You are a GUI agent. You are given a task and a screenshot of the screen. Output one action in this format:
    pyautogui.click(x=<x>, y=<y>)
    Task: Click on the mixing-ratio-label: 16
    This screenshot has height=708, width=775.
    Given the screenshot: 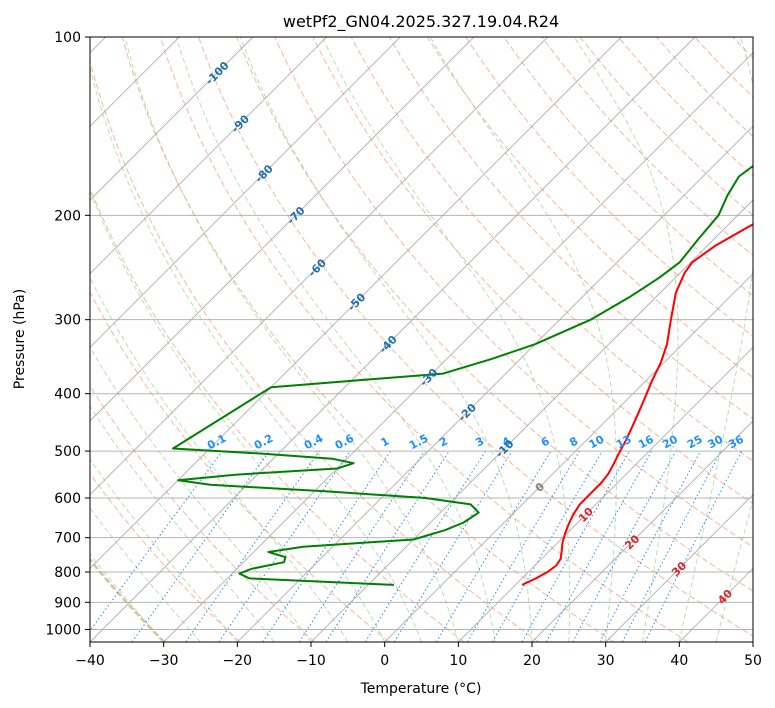 What is the action you would take?
    pyautogui.click(x=646, y=442)
    